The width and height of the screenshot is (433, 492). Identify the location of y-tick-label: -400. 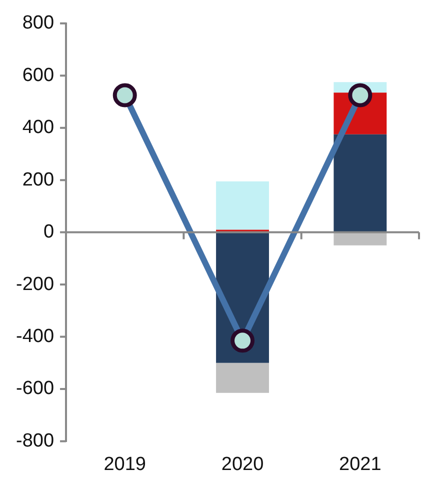
(35, 336).